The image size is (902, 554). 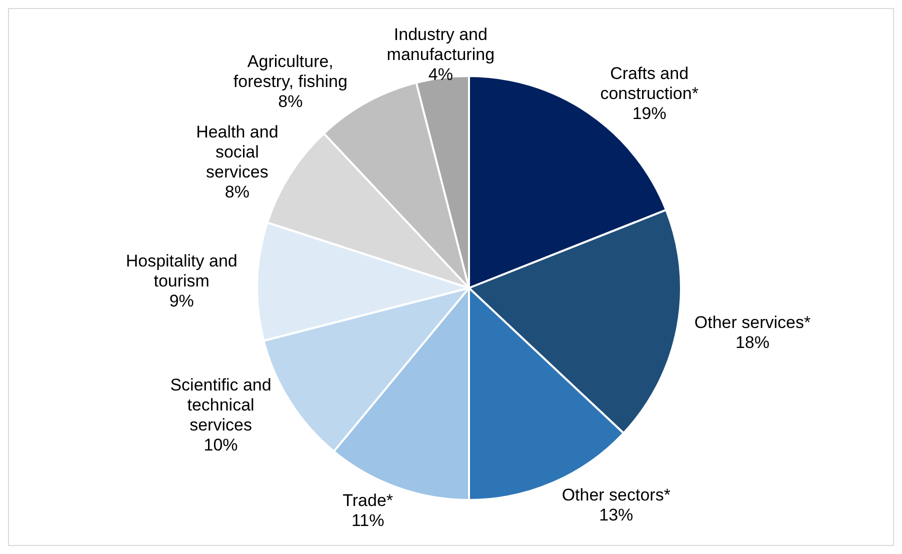 I want to click on slice-label: Other sectors*, so click(x=616, y=495).